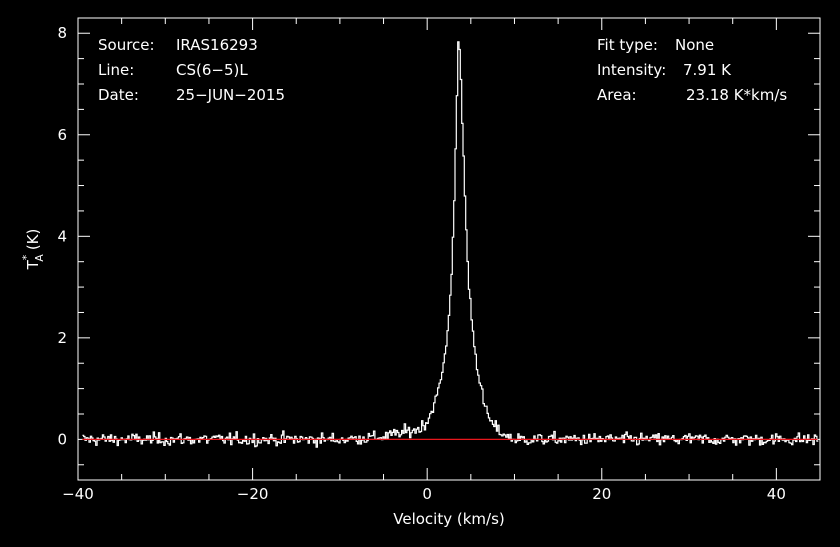 The image size is (840, 547). What do you see at coordinates (230, 95) in the screenshot?
I see `date-value: 25−JUN−2015` at bounding box center [230, 95].